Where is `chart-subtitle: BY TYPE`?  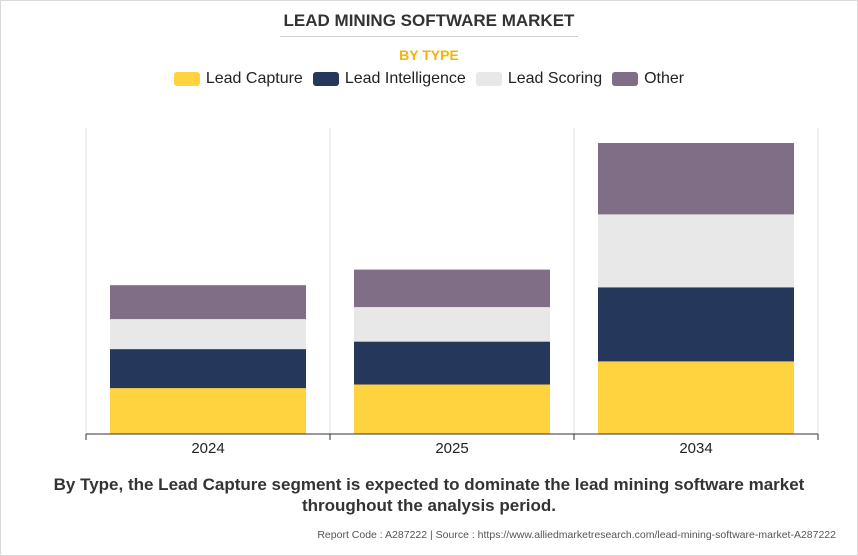 chart-subtitle: BY TYPE is located at coordinates (429, 55).